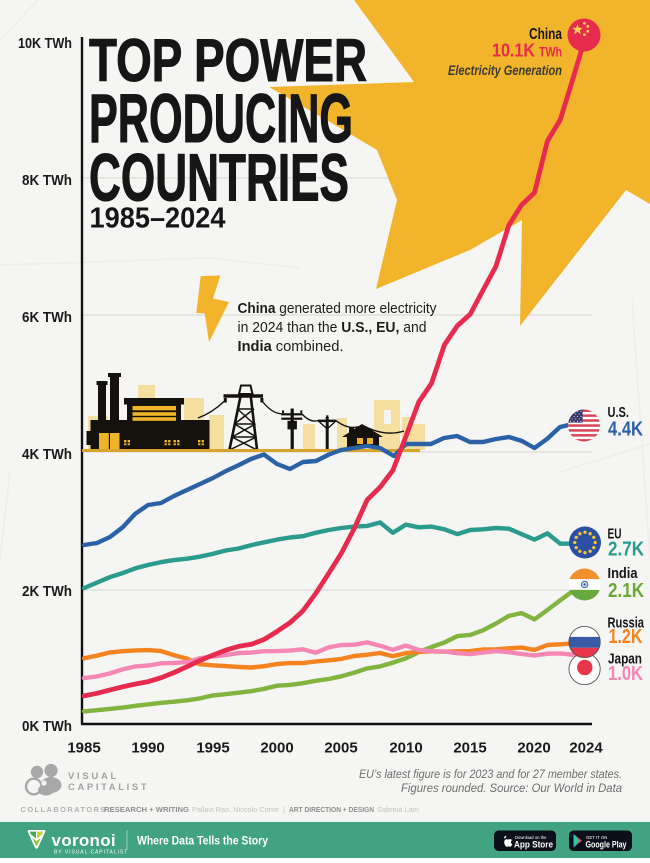 The image size is (650, 863). I want to click on svg-text: 2K TWh, so click(47, 591).